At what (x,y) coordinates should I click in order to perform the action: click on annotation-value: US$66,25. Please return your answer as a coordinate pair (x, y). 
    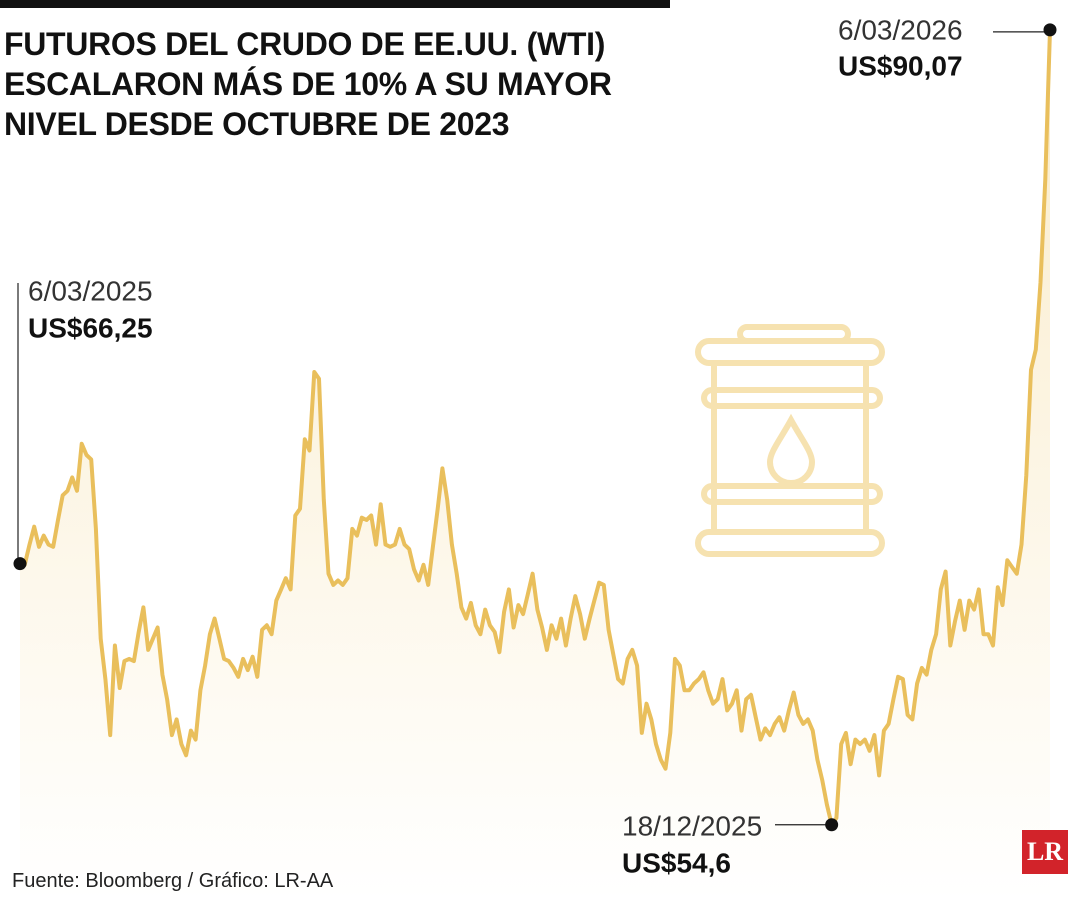
    Looking at the image, I should click on (90, 327).